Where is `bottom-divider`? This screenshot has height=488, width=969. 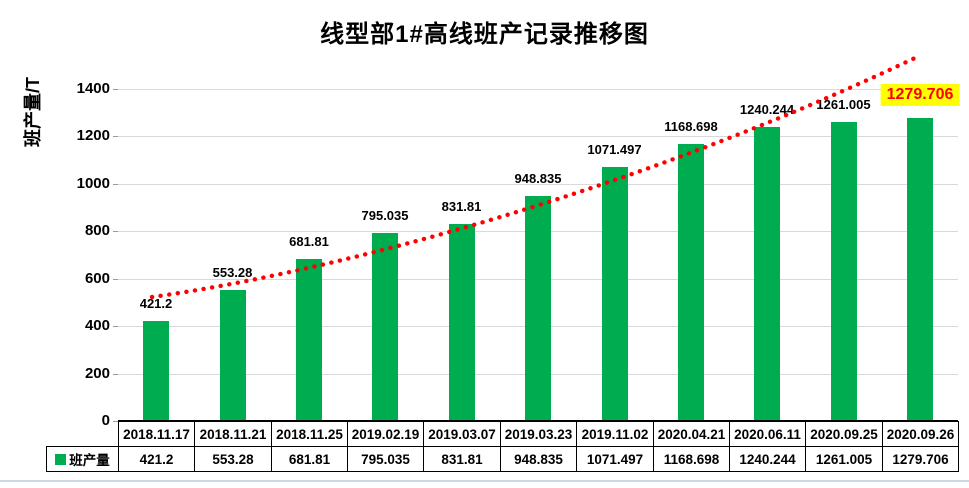 bottom-divider is located at coordinates (484, 481).